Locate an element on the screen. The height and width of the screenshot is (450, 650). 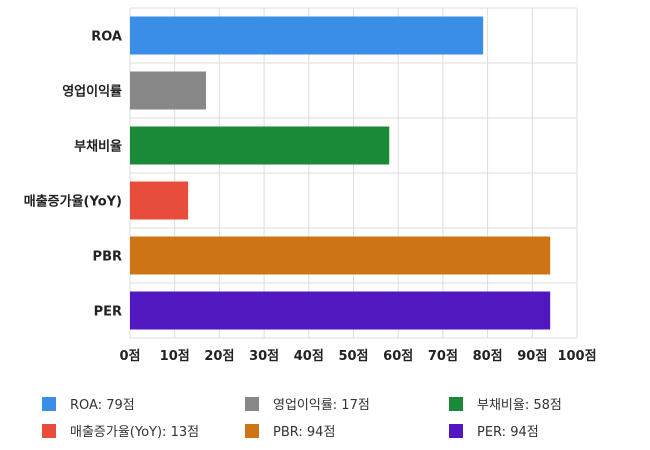
legend-item-3: 매출증가율(YoY): 13점 is located at coordinates (120, 430).